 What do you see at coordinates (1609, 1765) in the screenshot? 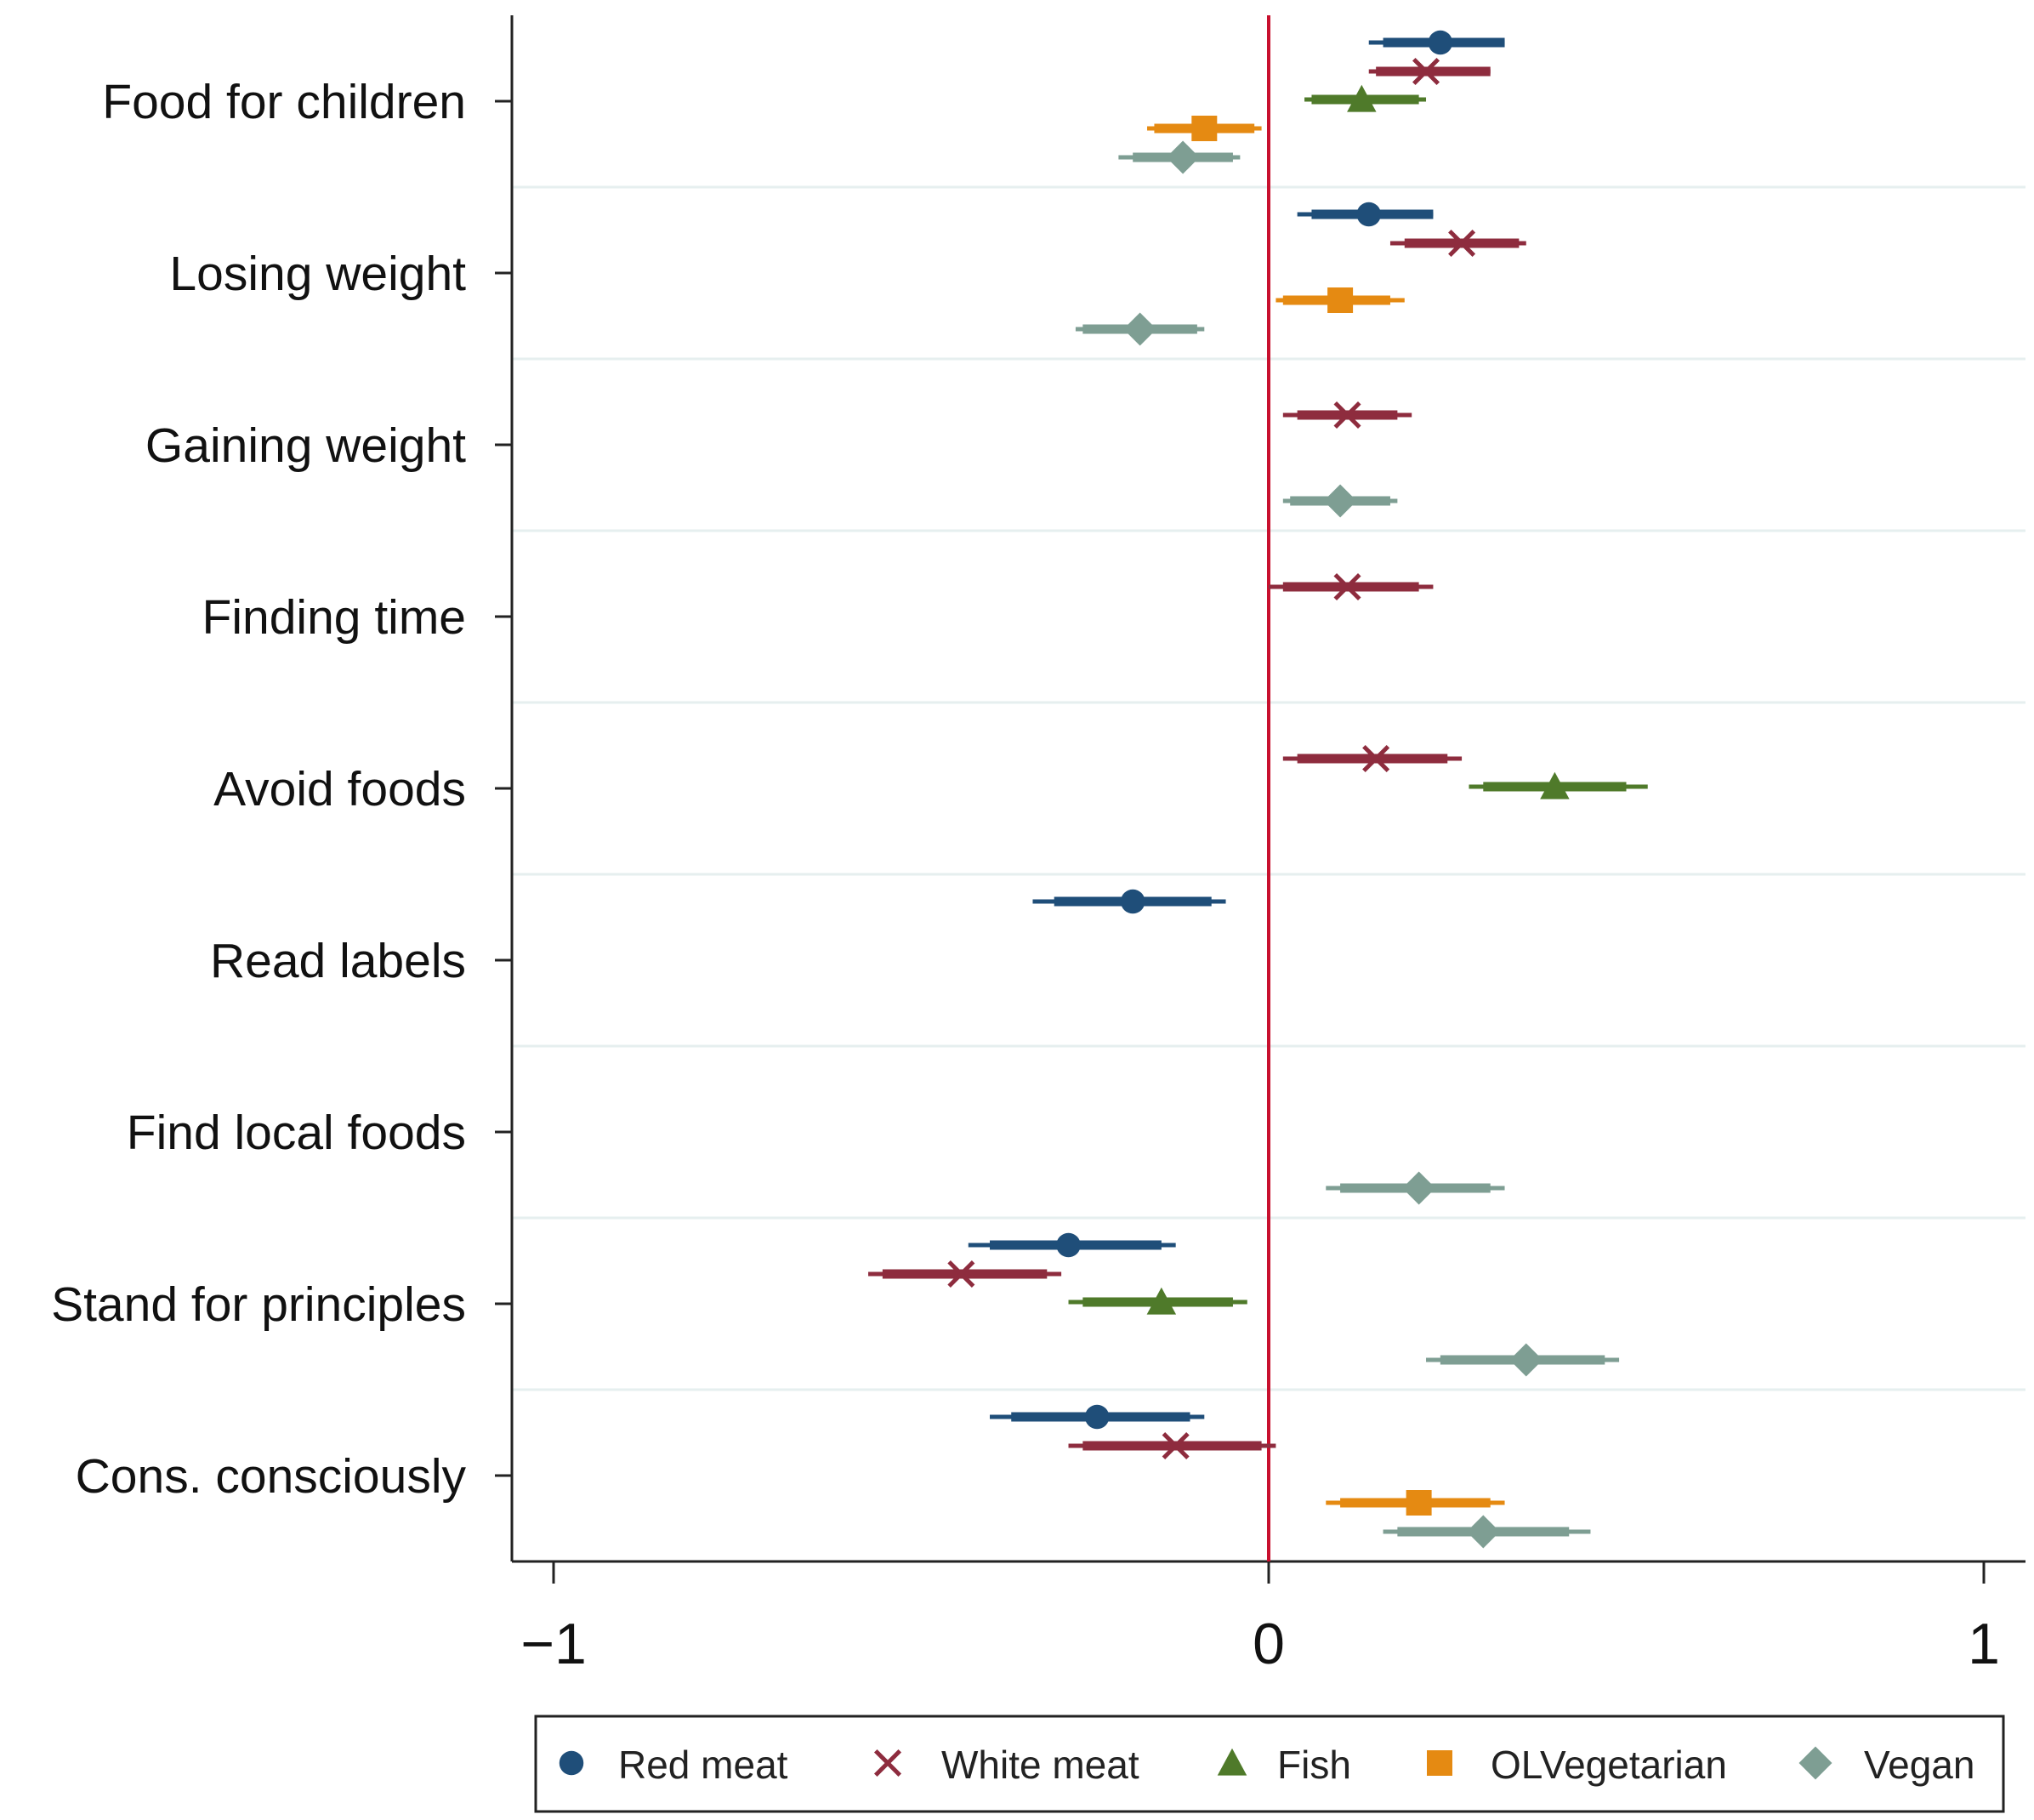
I see `legend-label-olvegetarian: OLVegetarian` at bounding box center [1609, 1765].